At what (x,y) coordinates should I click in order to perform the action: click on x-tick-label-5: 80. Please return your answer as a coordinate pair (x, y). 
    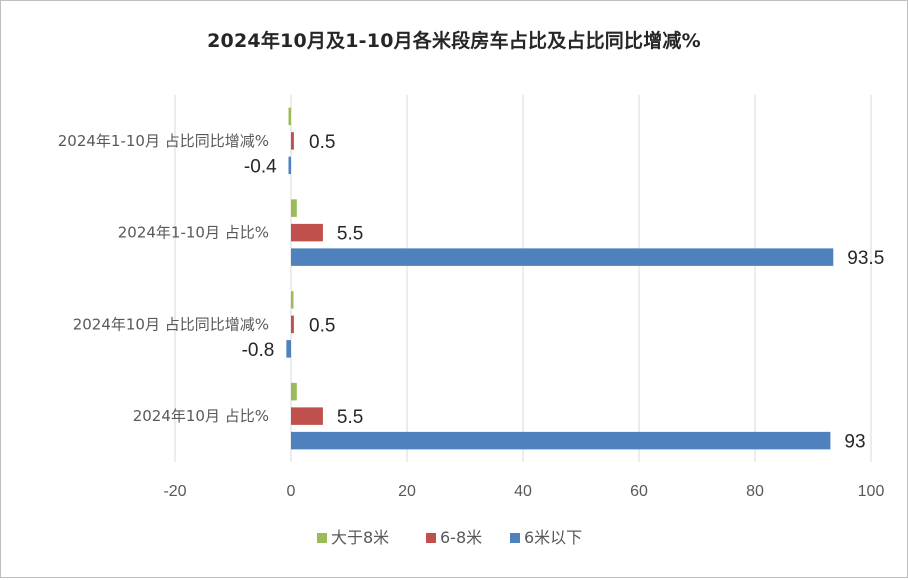
    Looking at the image, I should click on (755, 491).